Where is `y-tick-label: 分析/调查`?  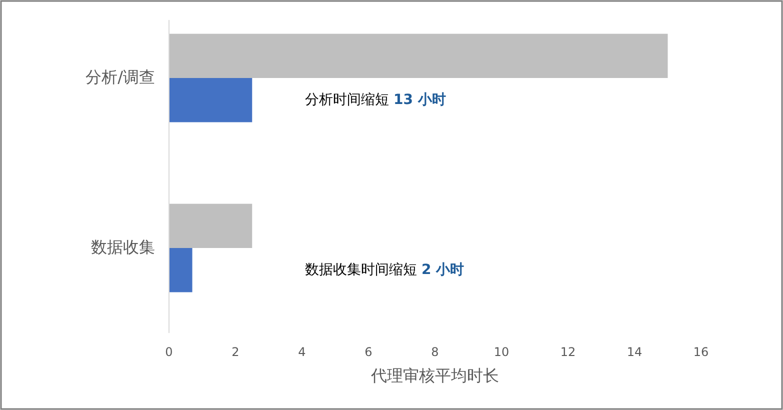
y-tick-label: 分析/调查 is located at coordinates (120, 76).